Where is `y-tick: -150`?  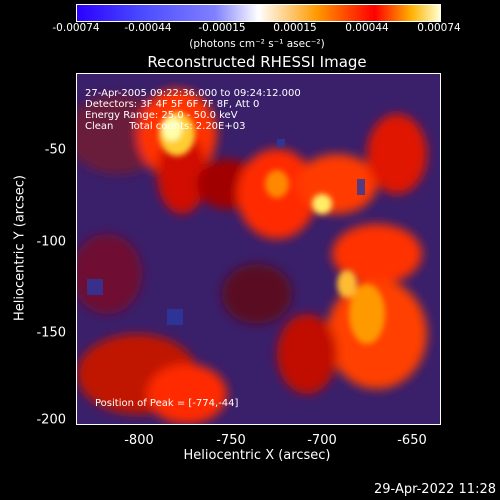
y-tick: -150 is located at coordinates (51, 333).